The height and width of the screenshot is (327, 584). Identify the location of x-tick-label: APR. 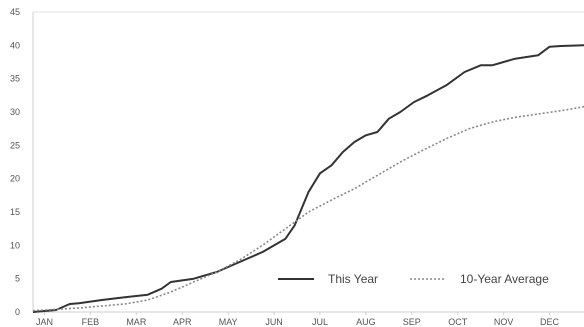
(182, 322).